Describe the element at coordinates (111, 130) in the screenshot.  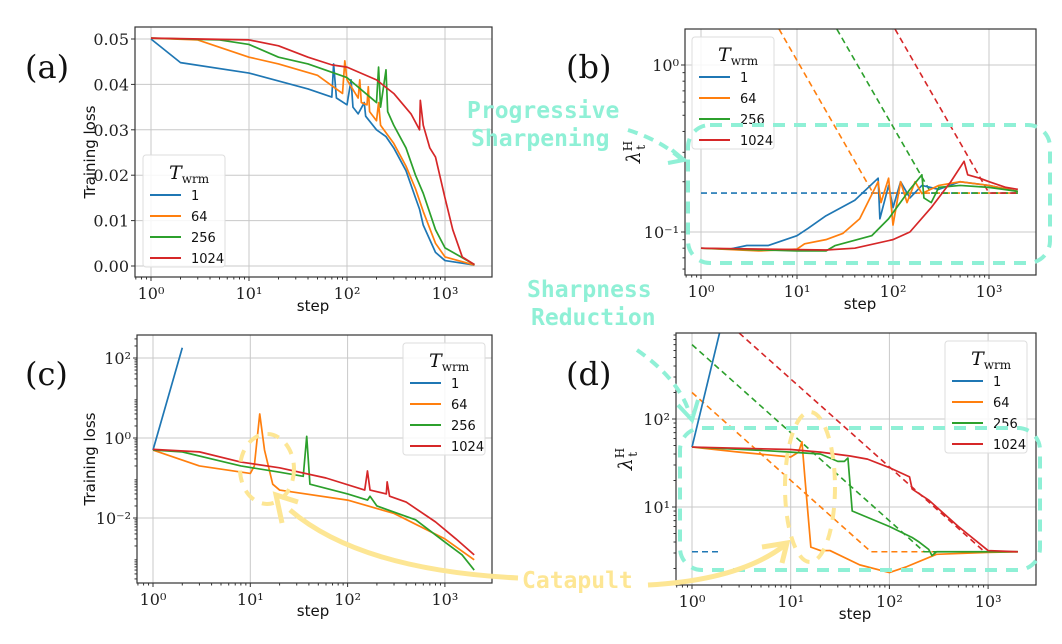
I see `y-tick-label: 0.03` at that location.